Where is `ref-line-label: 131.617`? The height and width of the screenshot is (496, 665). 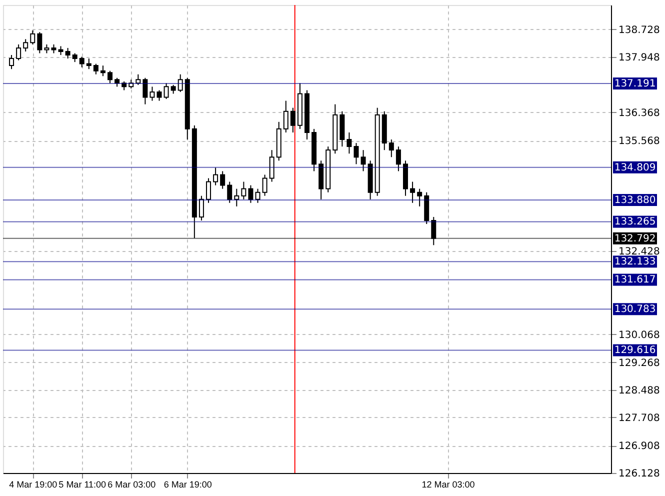
ref-line-label: 131.617 is located at coordinates (635, 280).